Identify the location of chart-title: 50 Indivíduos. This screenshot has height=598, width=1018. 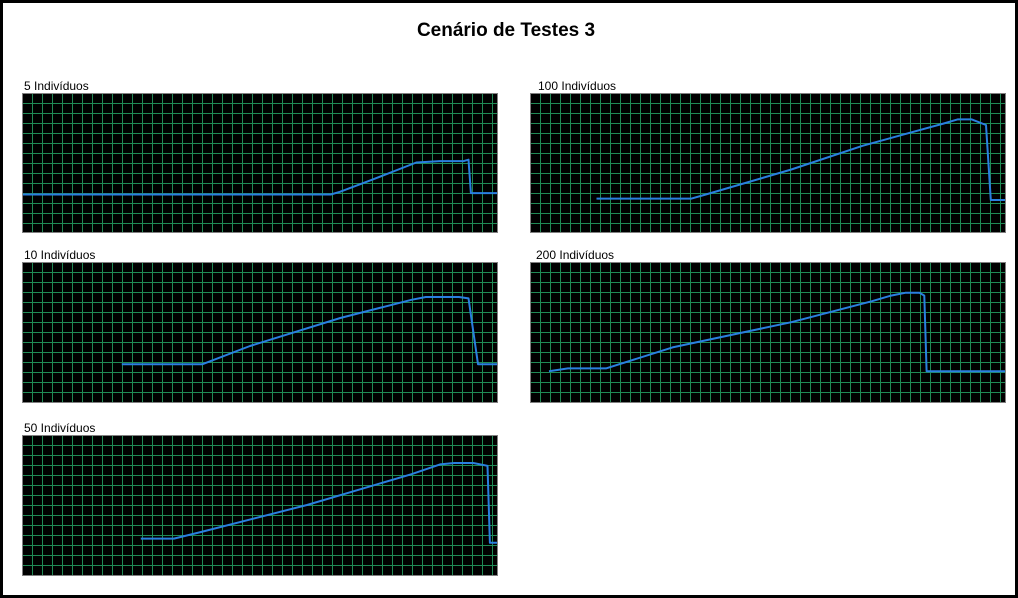
(60, 428).